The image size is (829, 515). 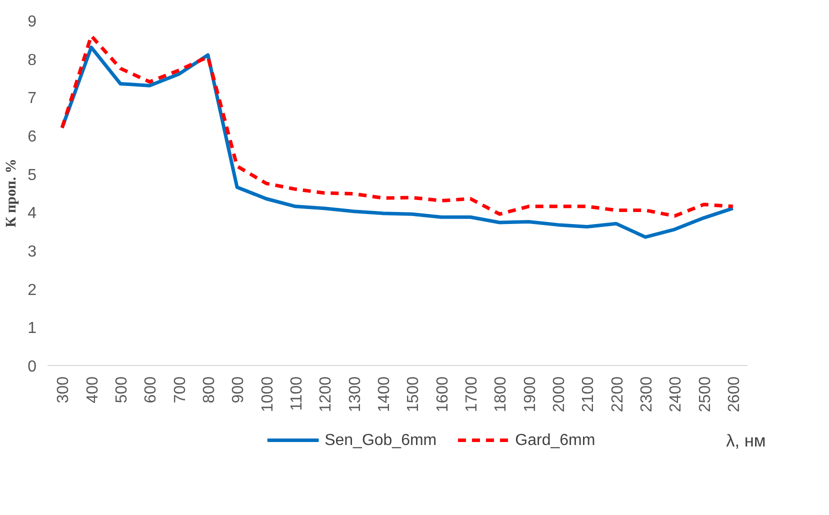 I want to click on legend-label: Sen_Gob_6mm, so click(x=380, y=440).